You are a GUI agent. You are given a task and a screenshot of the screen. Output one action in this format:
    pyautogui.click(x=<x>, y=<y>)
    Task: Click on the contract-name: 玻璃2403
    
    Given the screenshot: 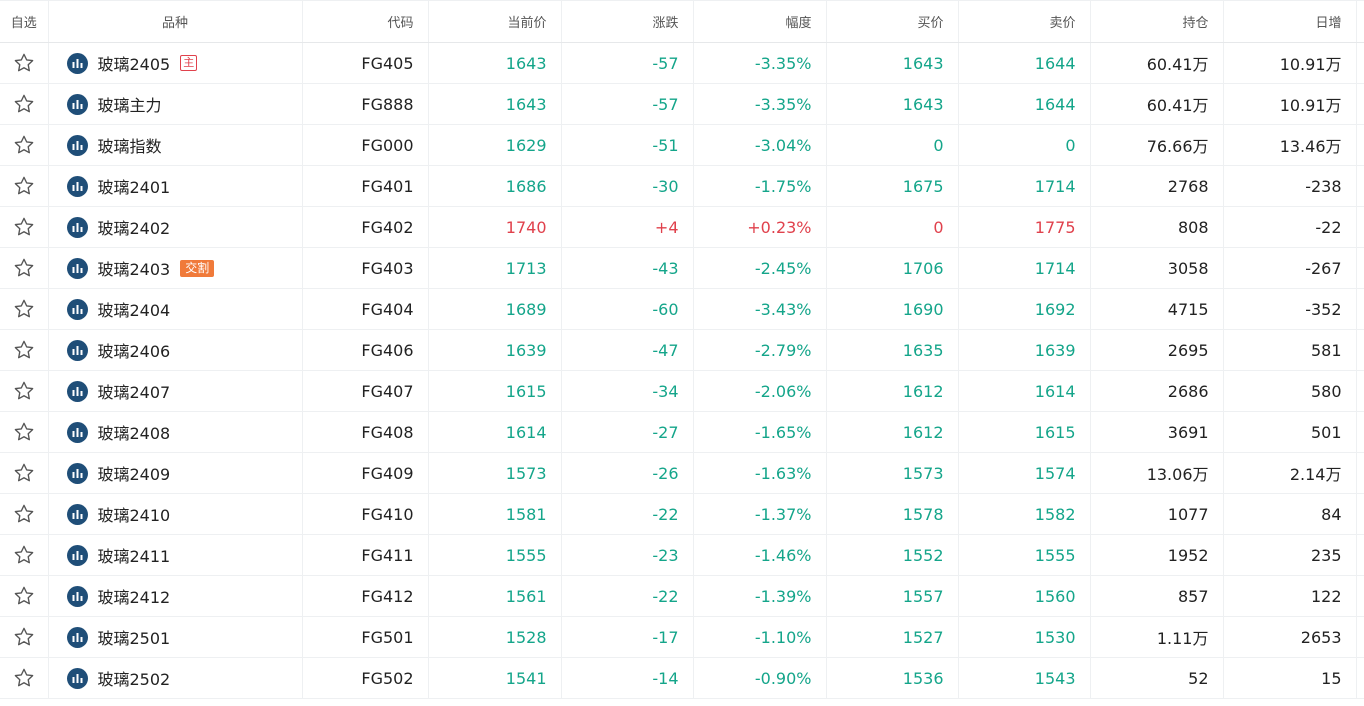 What is the action you would take?
    pyautogui.click(x=134, y=269)
    